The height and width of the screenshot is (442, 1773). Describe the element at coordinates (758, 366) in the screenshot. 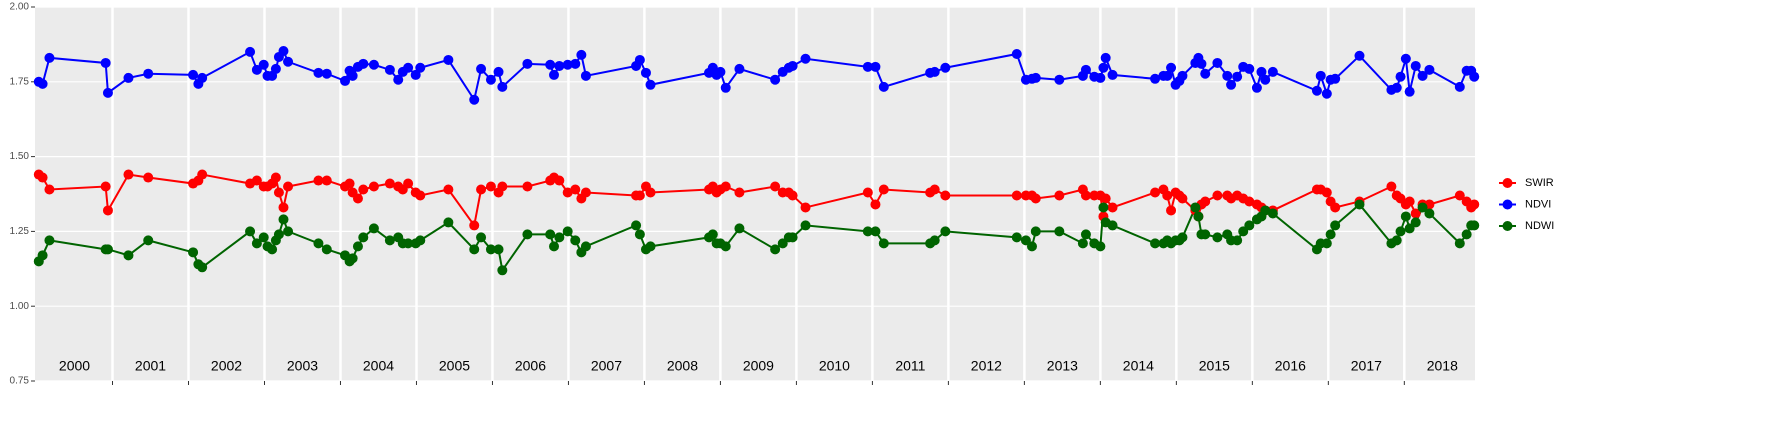

I see `year-label: 2009` at that location.